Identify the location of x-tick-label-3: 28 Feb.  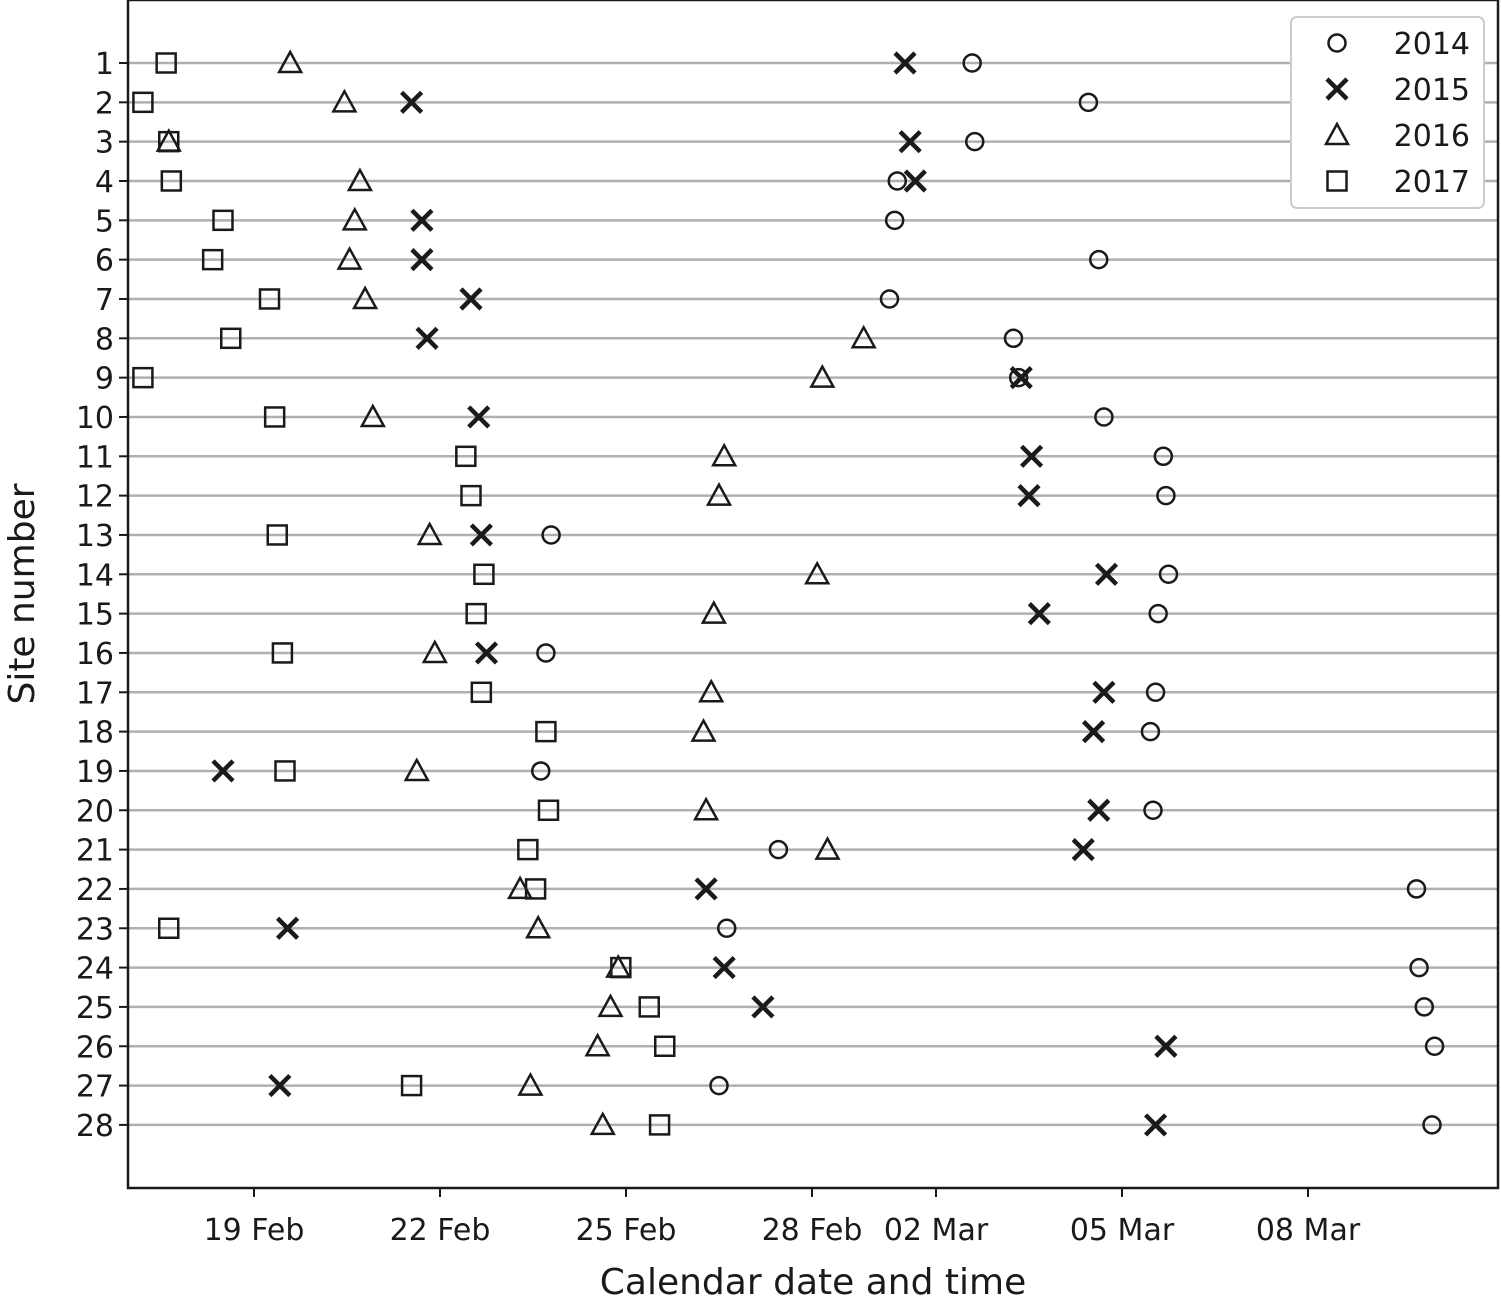
(812, 1230).